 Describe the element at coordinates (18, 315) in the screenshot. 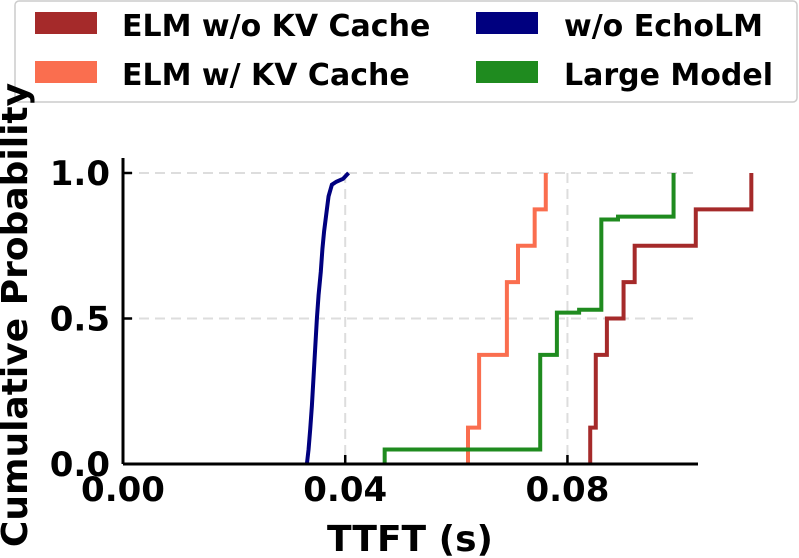

I see `y-axis-title: Cumulative Probability` at that location.